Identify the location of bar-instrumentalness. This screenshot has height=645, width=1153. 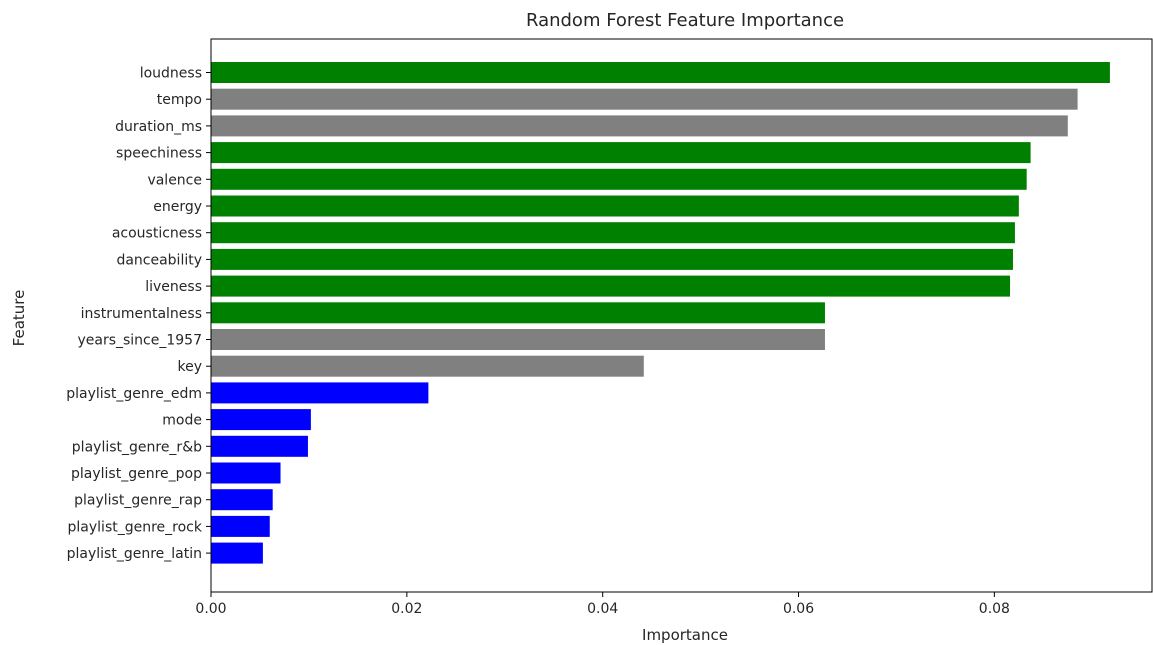
(518, 313).